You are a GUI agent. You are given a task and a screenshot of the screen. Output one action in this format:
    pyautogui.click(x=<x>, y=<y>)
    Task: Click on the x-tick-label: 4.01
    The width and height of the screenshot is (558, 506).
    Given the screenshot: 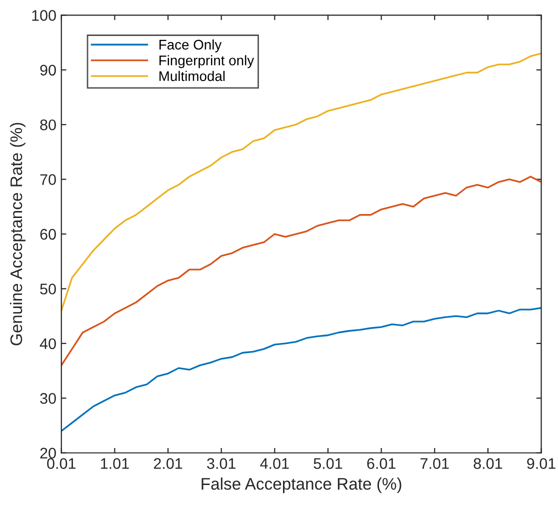 What is the action you would take?
    pyautogui.click(x=274, y=463)
    